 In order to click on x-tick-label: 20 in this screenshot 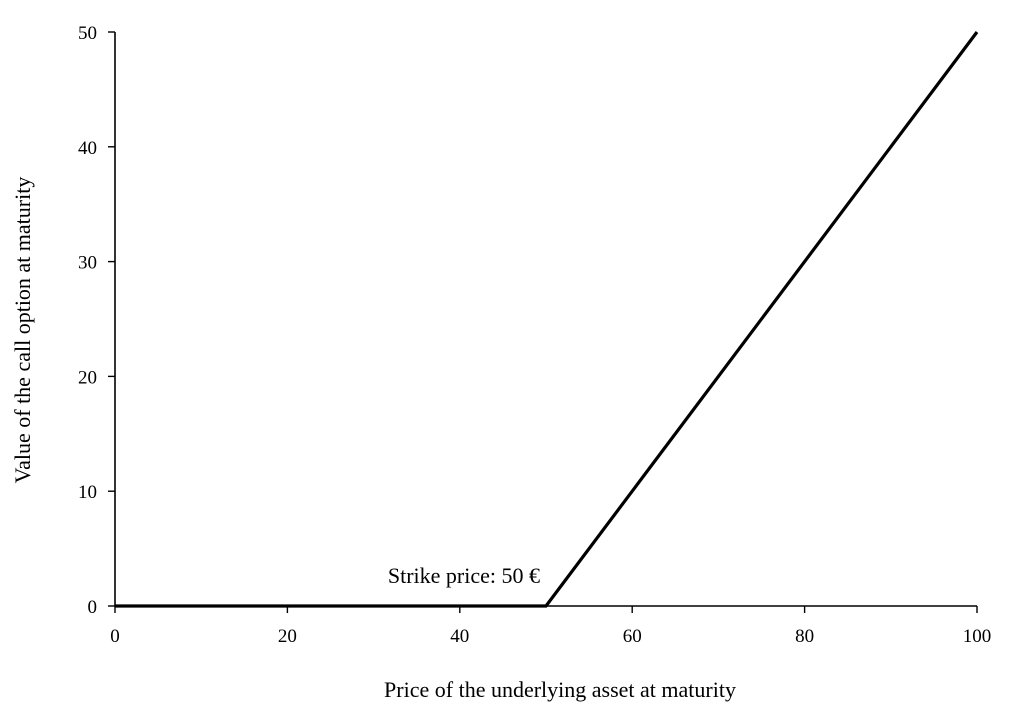, I will do `click(287, 636)`.